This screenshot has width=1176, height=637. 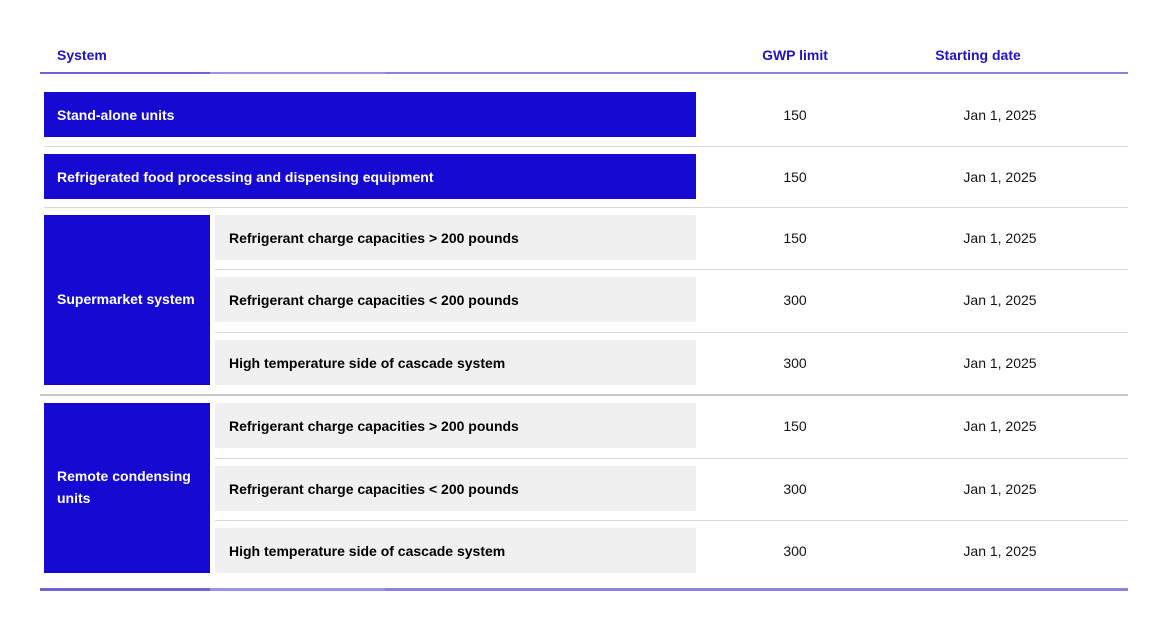 What do you see at coordinates (370, 114) in the screenshot?
I see `system-cell: Stand-alone units` at bounding box center [370, 114].